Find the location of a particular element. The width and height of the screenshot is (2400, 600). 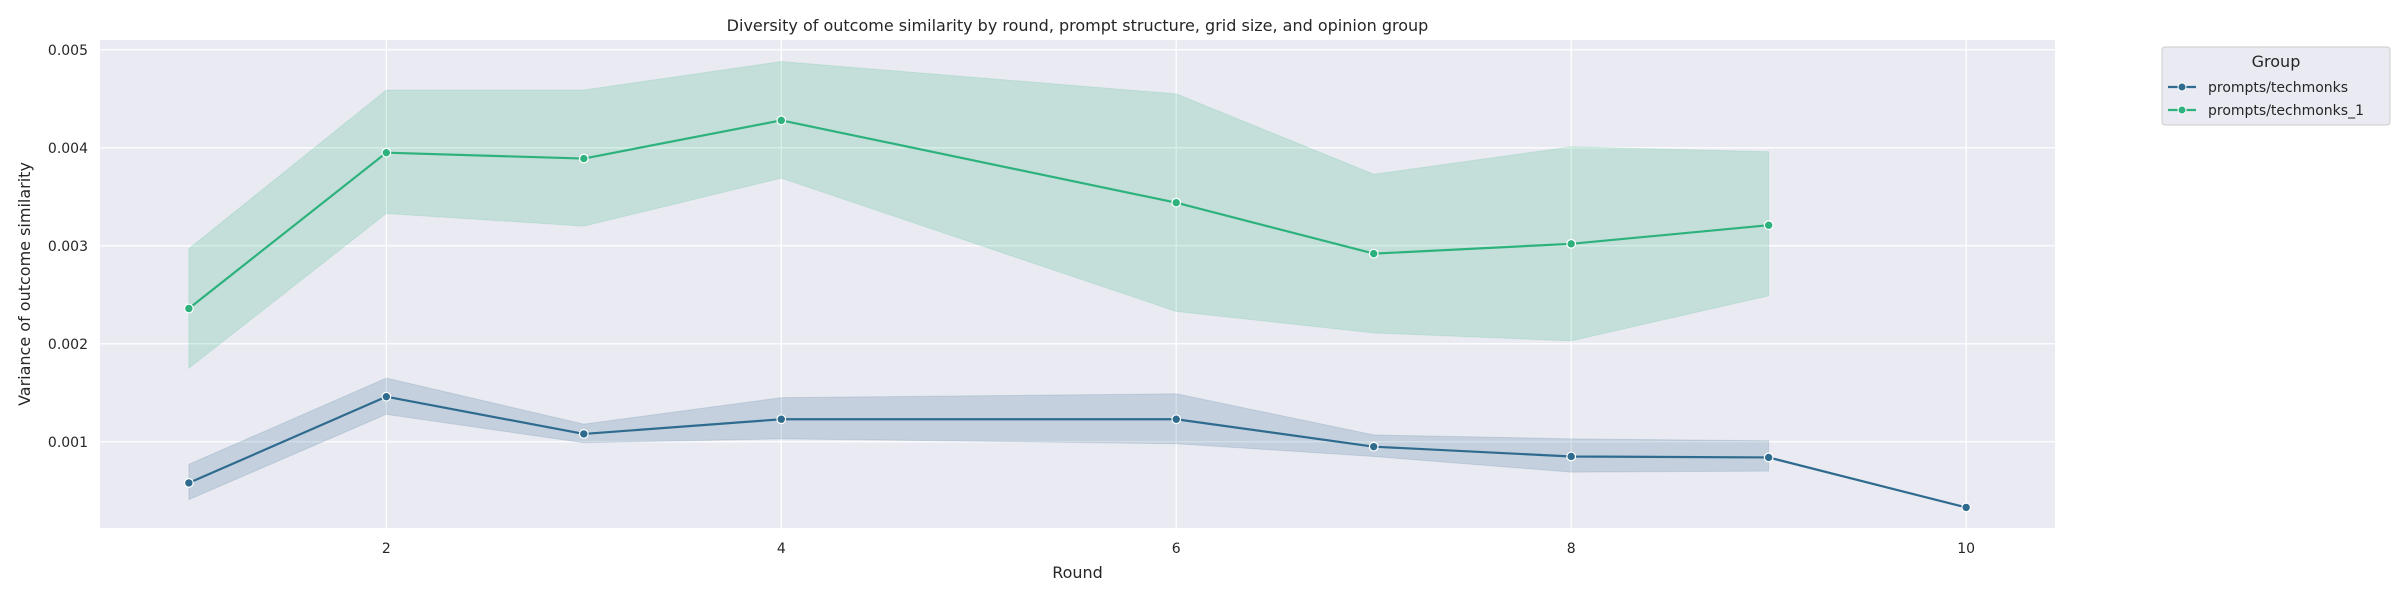

x-tick-labels: 2 4 6 8 10 is located at coordinates (1178, 549).